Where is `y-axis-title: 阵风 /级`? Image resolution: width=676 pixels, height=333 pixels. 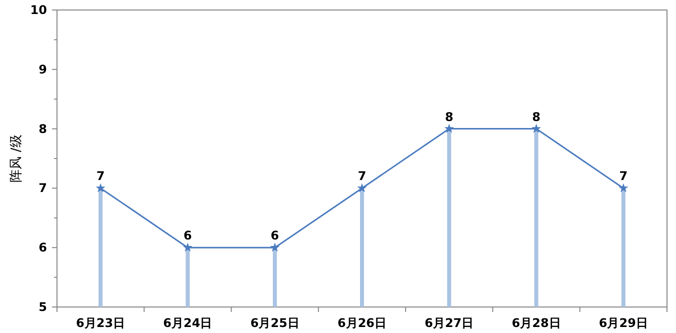 y-axis-title: 阵风 /级 is located at coordinates (16, 158).